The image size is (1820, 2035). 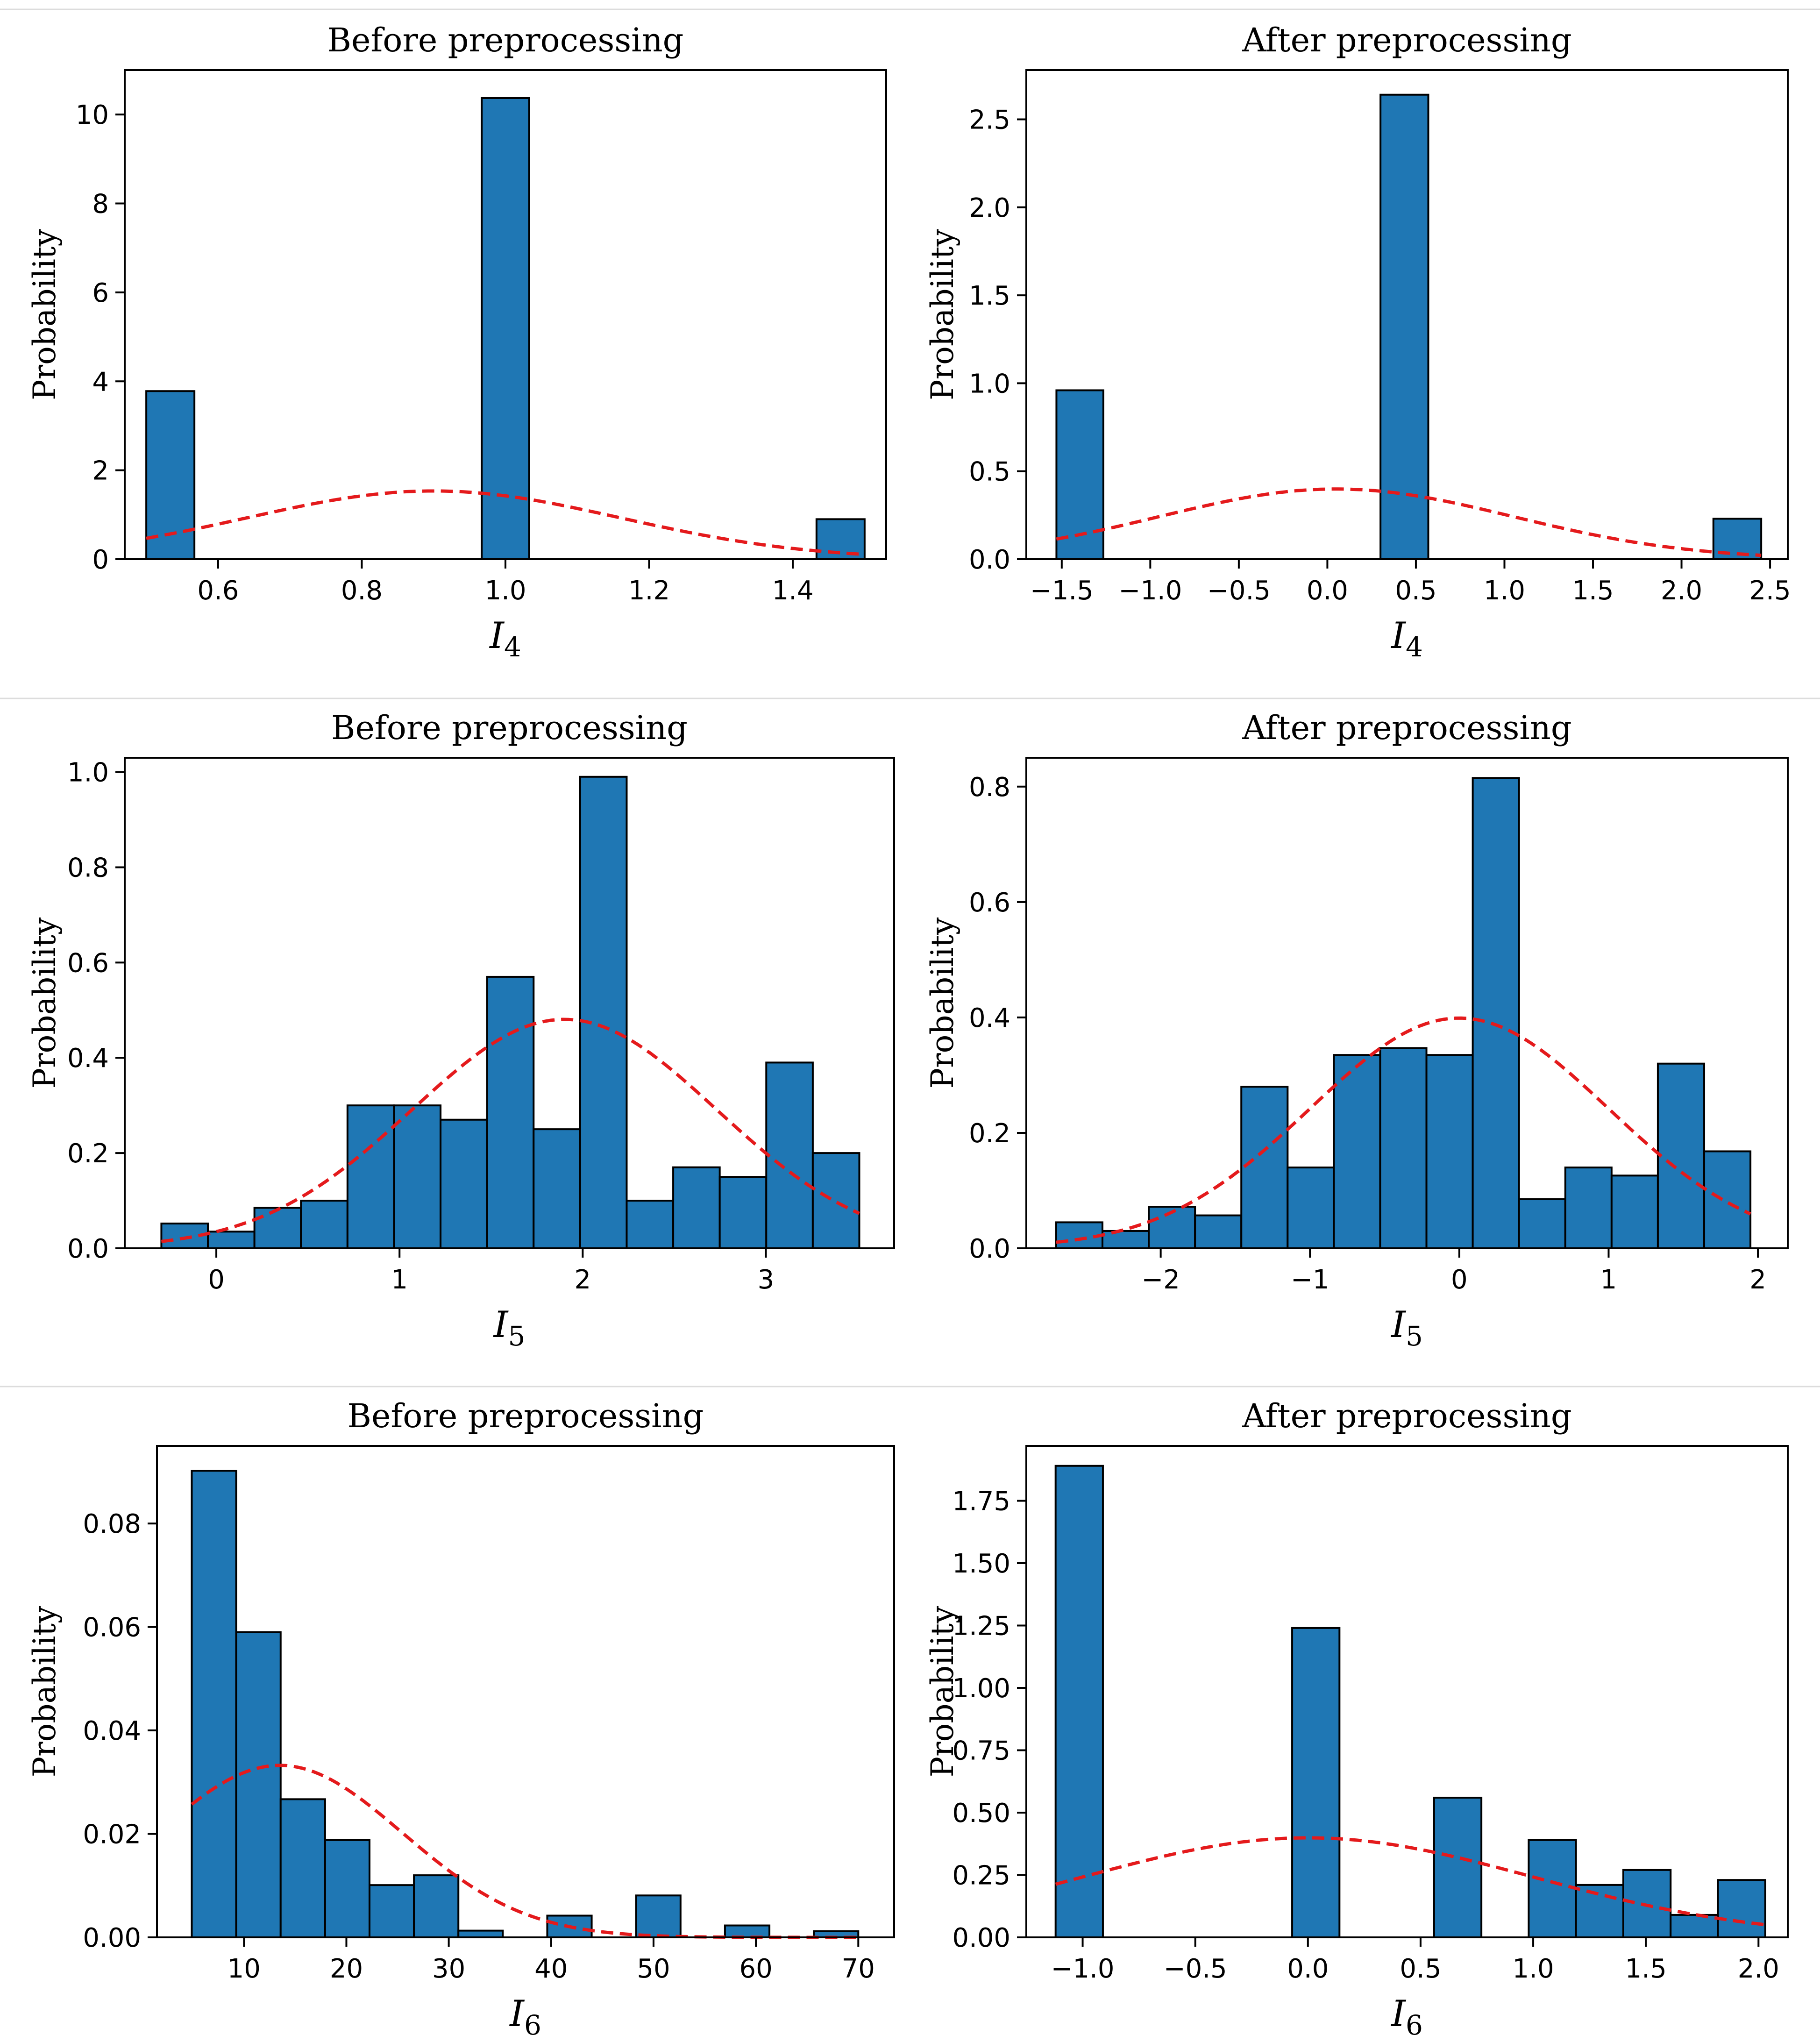 I want to click on x-tick-label: 3, so click(x=766, y=1280).